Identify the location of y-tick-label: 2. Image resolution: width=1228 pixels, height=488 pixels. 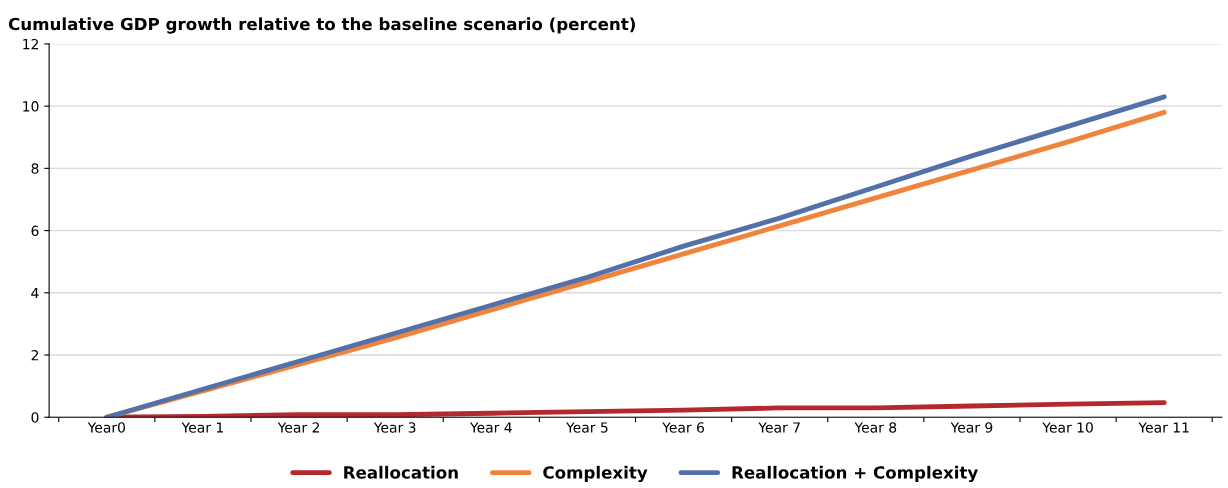
(35, 355).